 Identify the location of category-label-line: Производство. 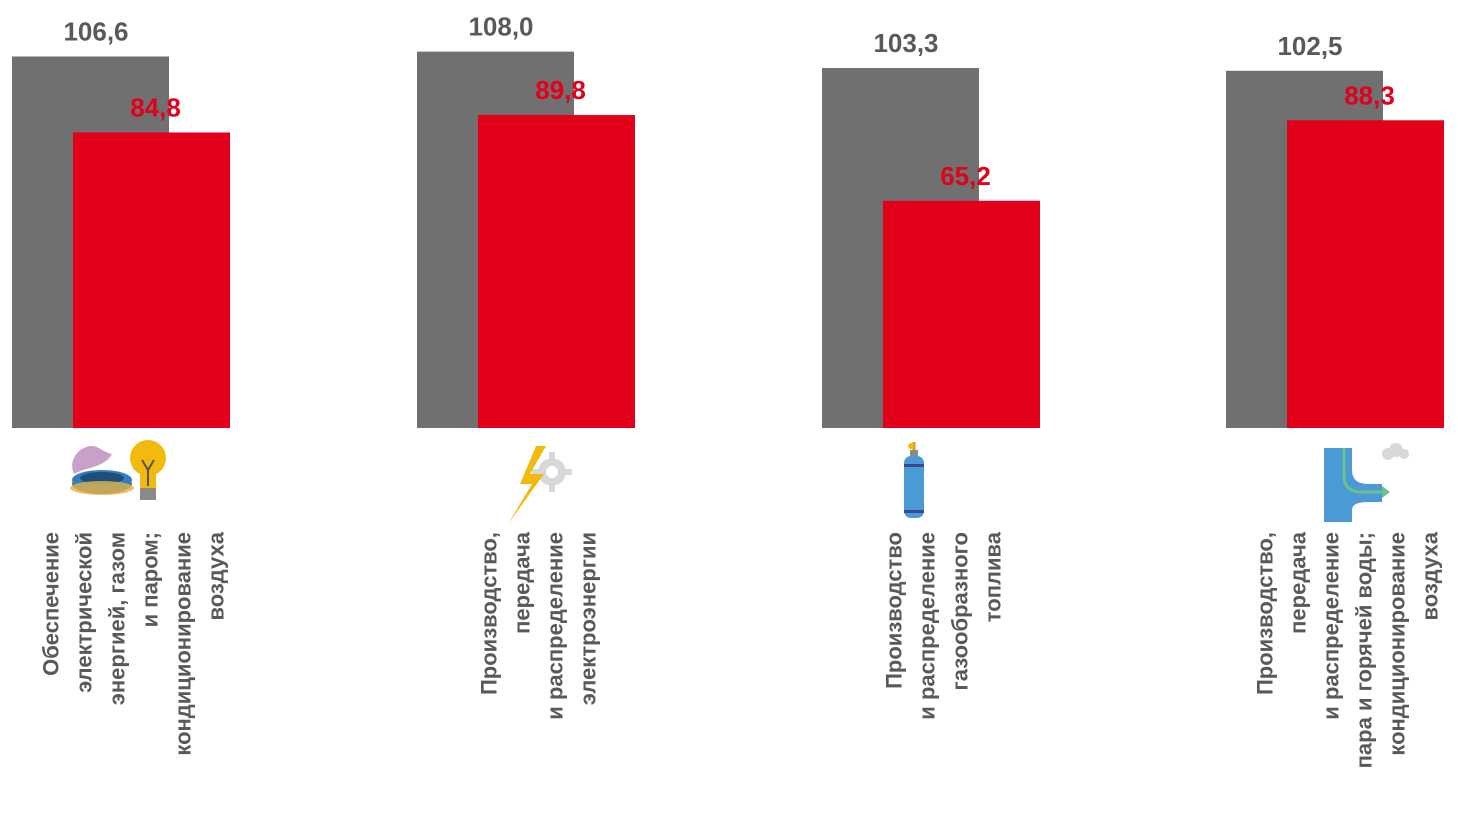
(894, 610).